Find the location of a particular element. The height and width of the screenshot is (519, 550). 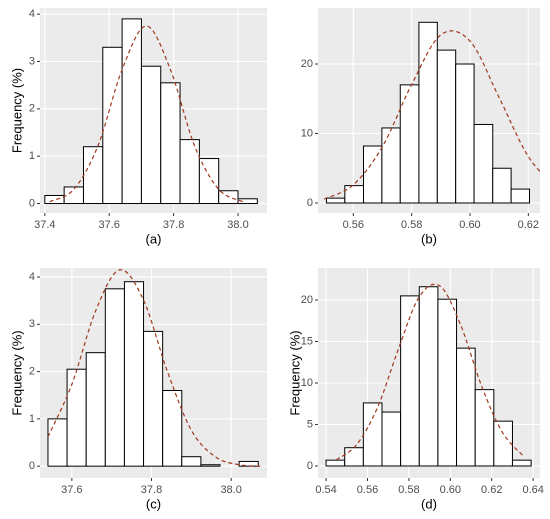

x-tick-label: 0.64 is located at coordinates (532, 490).